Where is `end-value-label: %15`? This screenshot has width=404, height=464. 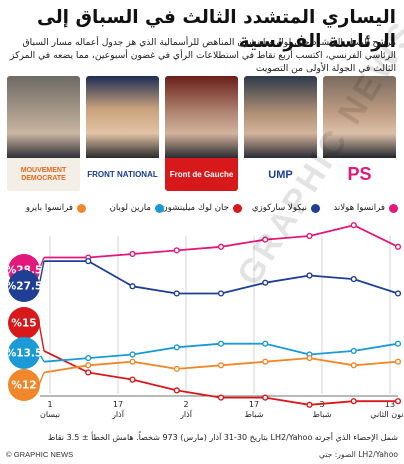 end-value-label: %15 is located at coordinates (23, 324).